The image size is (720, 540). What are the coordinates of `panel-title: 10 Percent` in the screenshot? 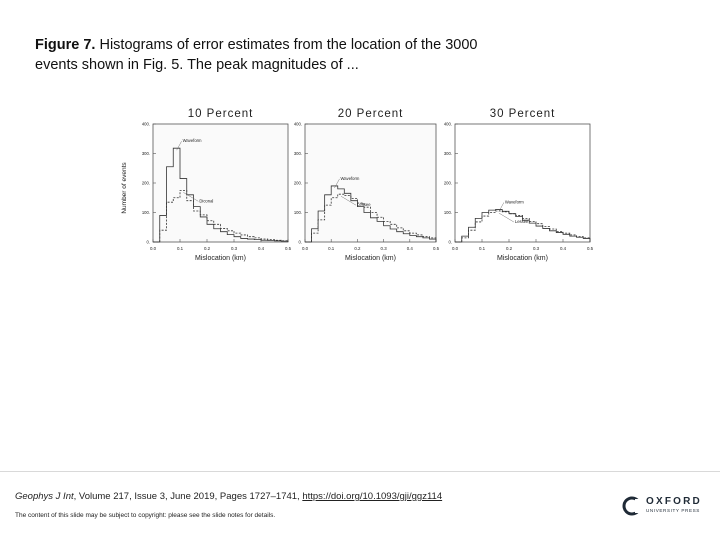 It's located at (221, 114).